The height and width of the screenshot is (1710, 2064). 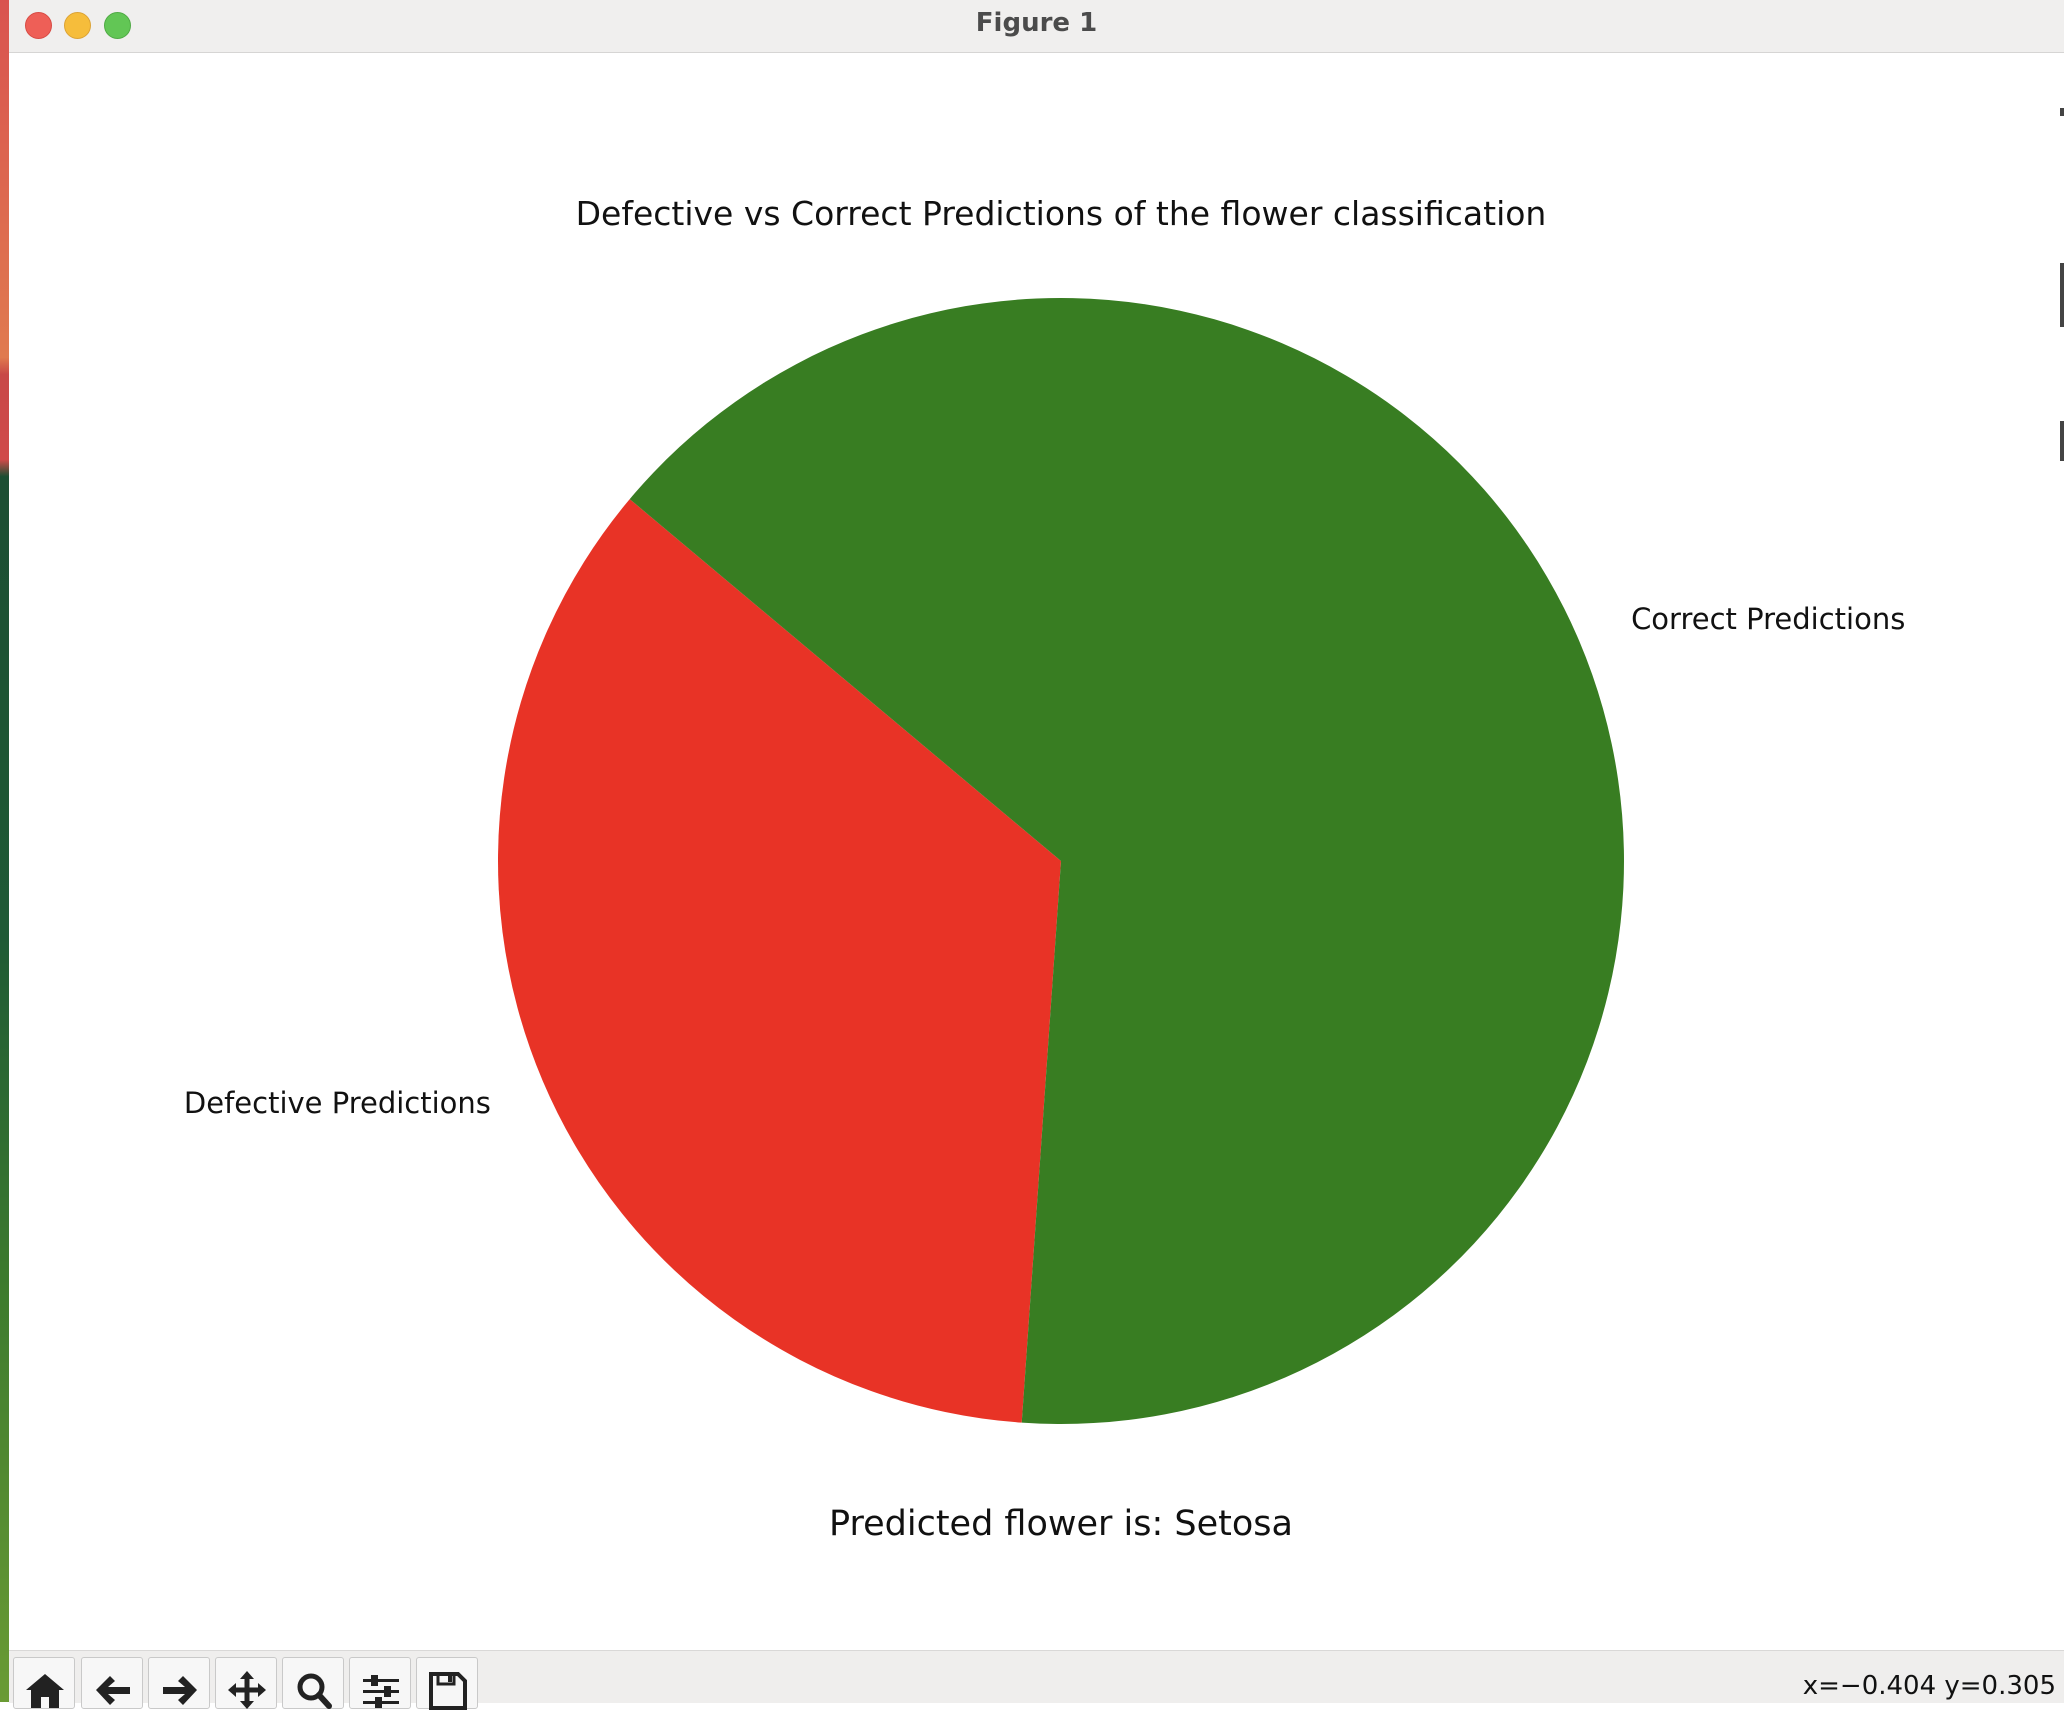 I want to click on home-button, so click(x=44, y=1683).